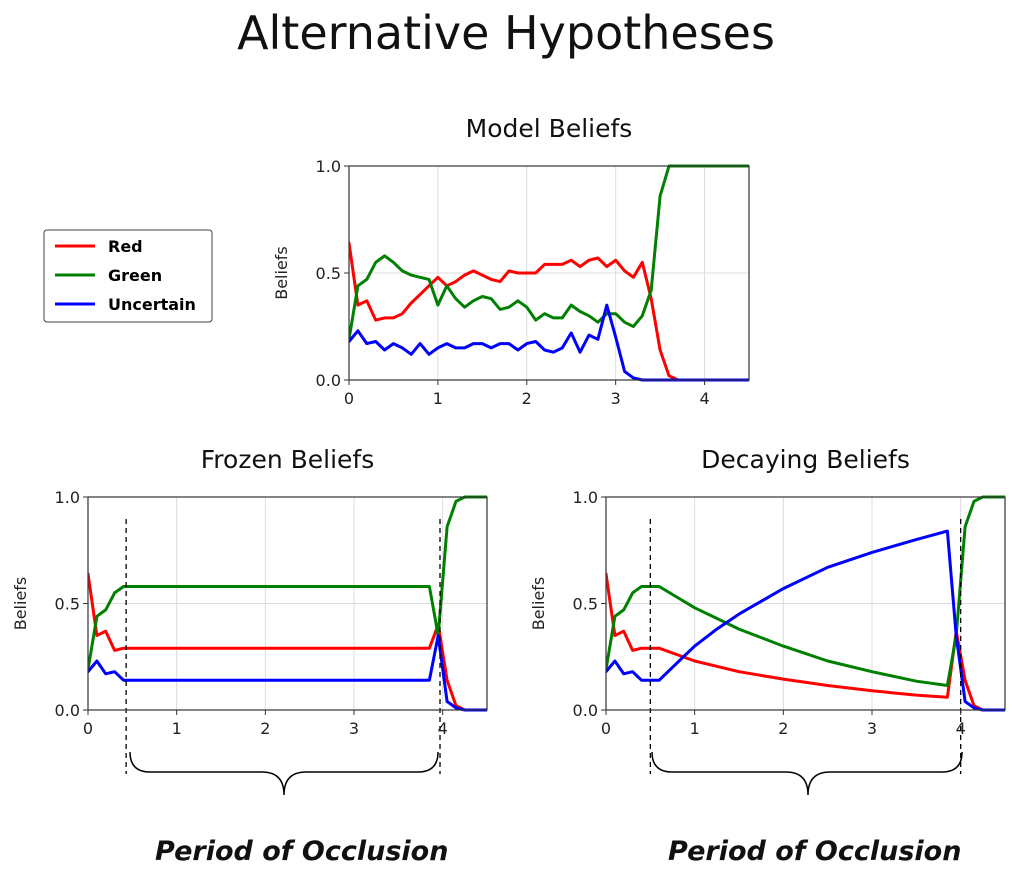 The width and height of the screenshot is (1012, 872). I want to click on legend: Red Green Uncertain, so click(128, 276).